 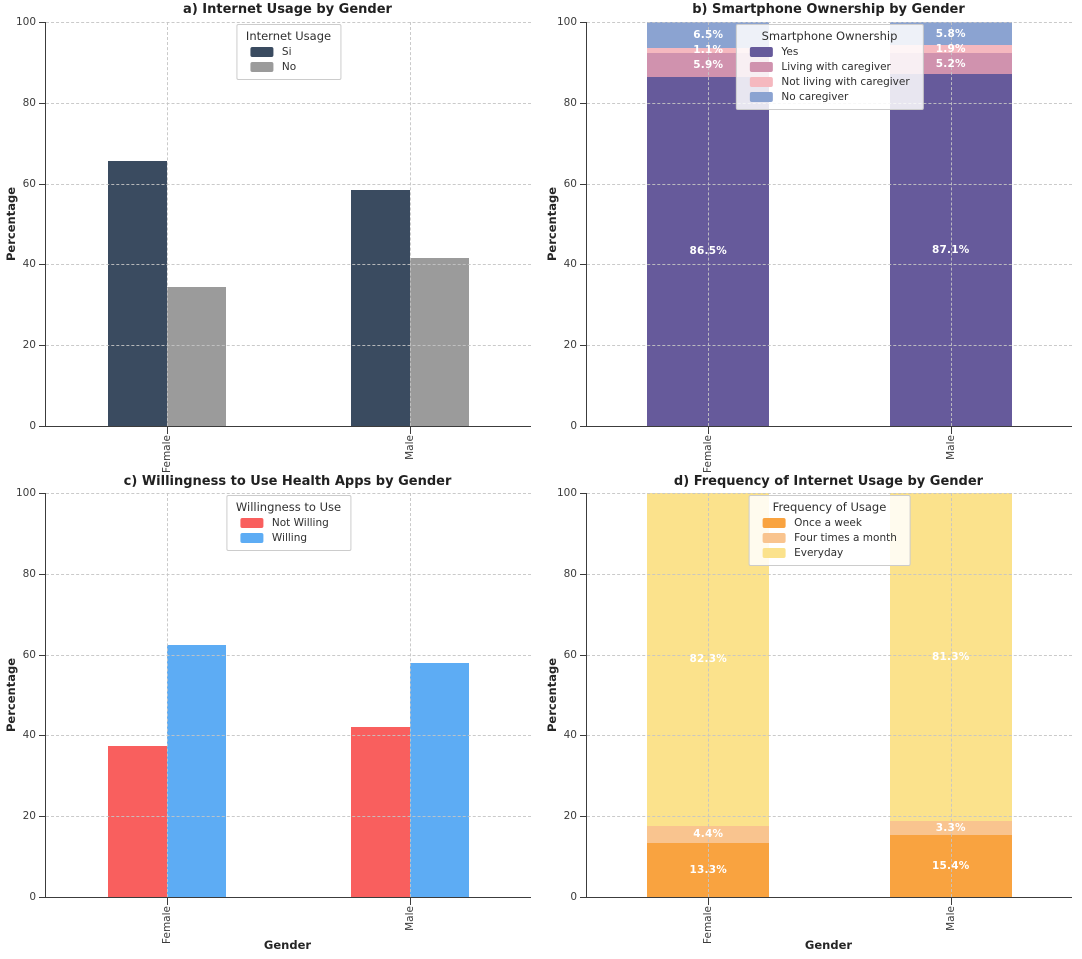 I want to click on legend-title: Internet Usage, so click(x=288, y=36).